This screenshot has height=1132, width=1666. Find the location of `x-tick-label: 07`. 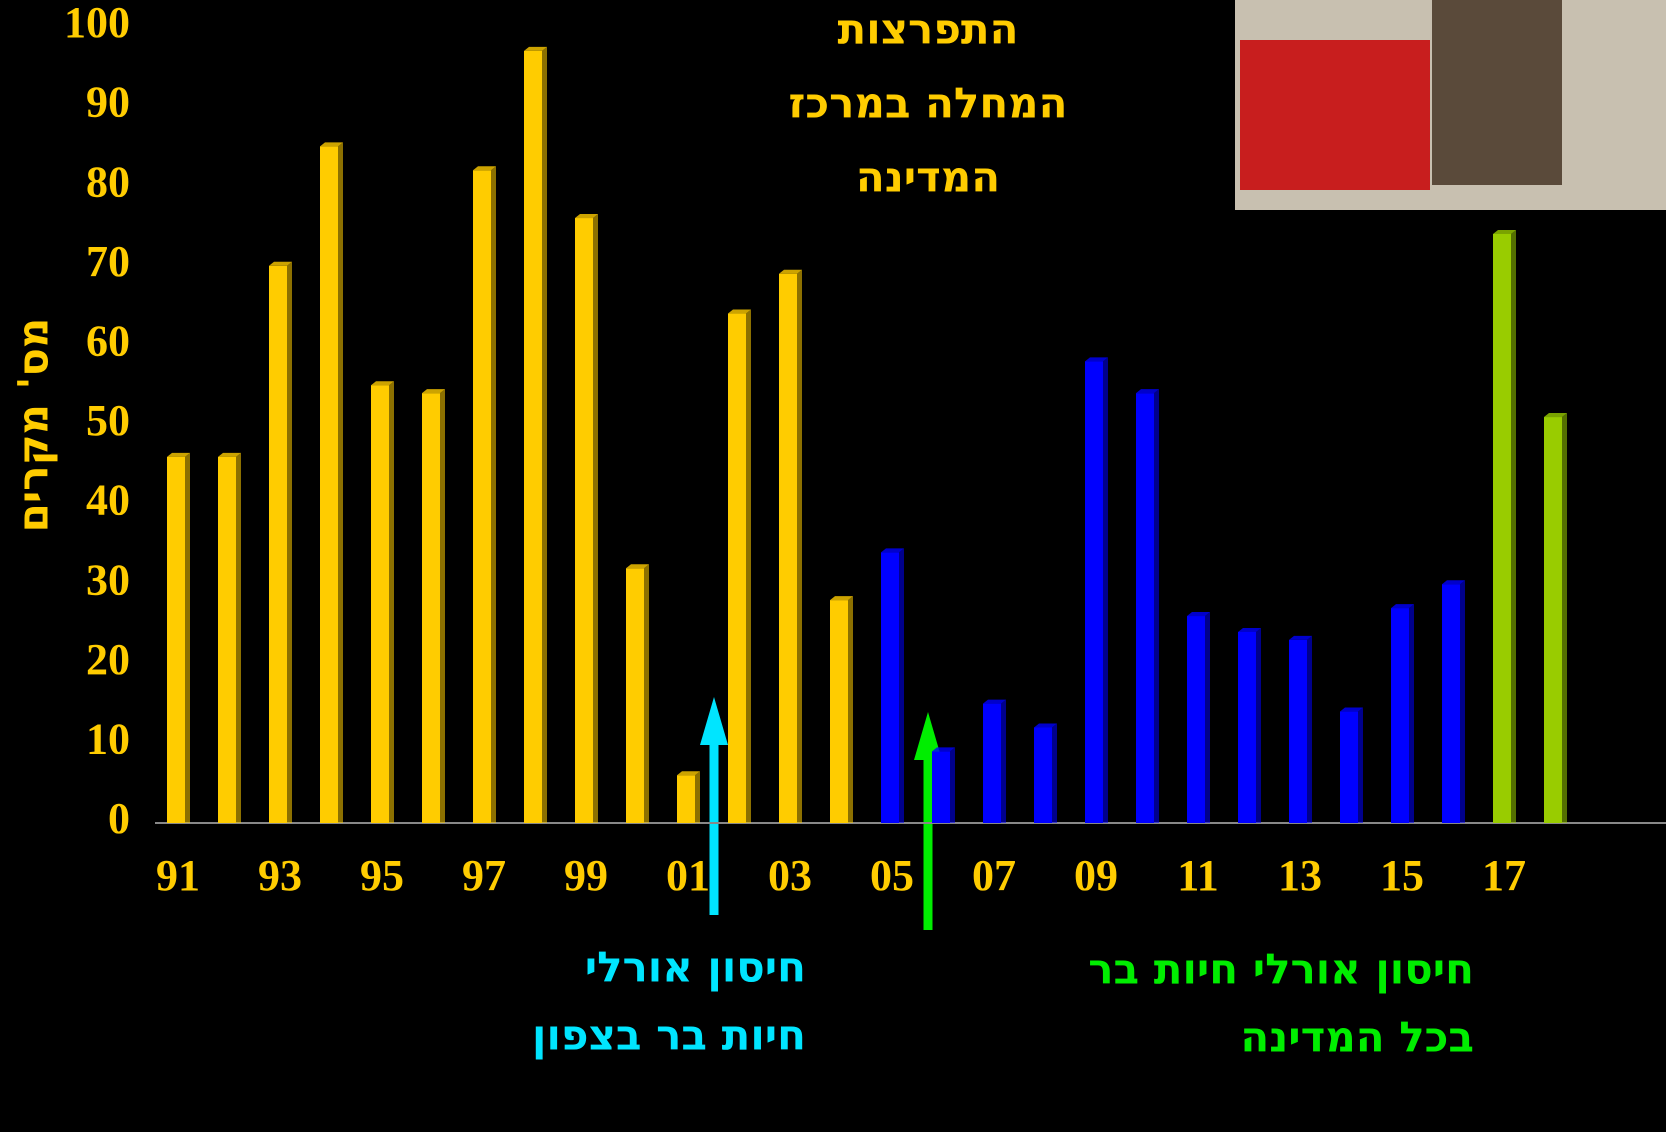

x-tick-label: 07 is located at coordinates (994, 875).